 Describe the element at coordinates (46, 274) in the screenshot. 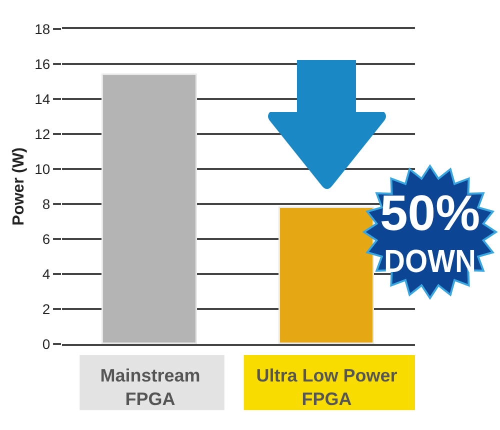

I see `y-tick-label: 4` at that location.